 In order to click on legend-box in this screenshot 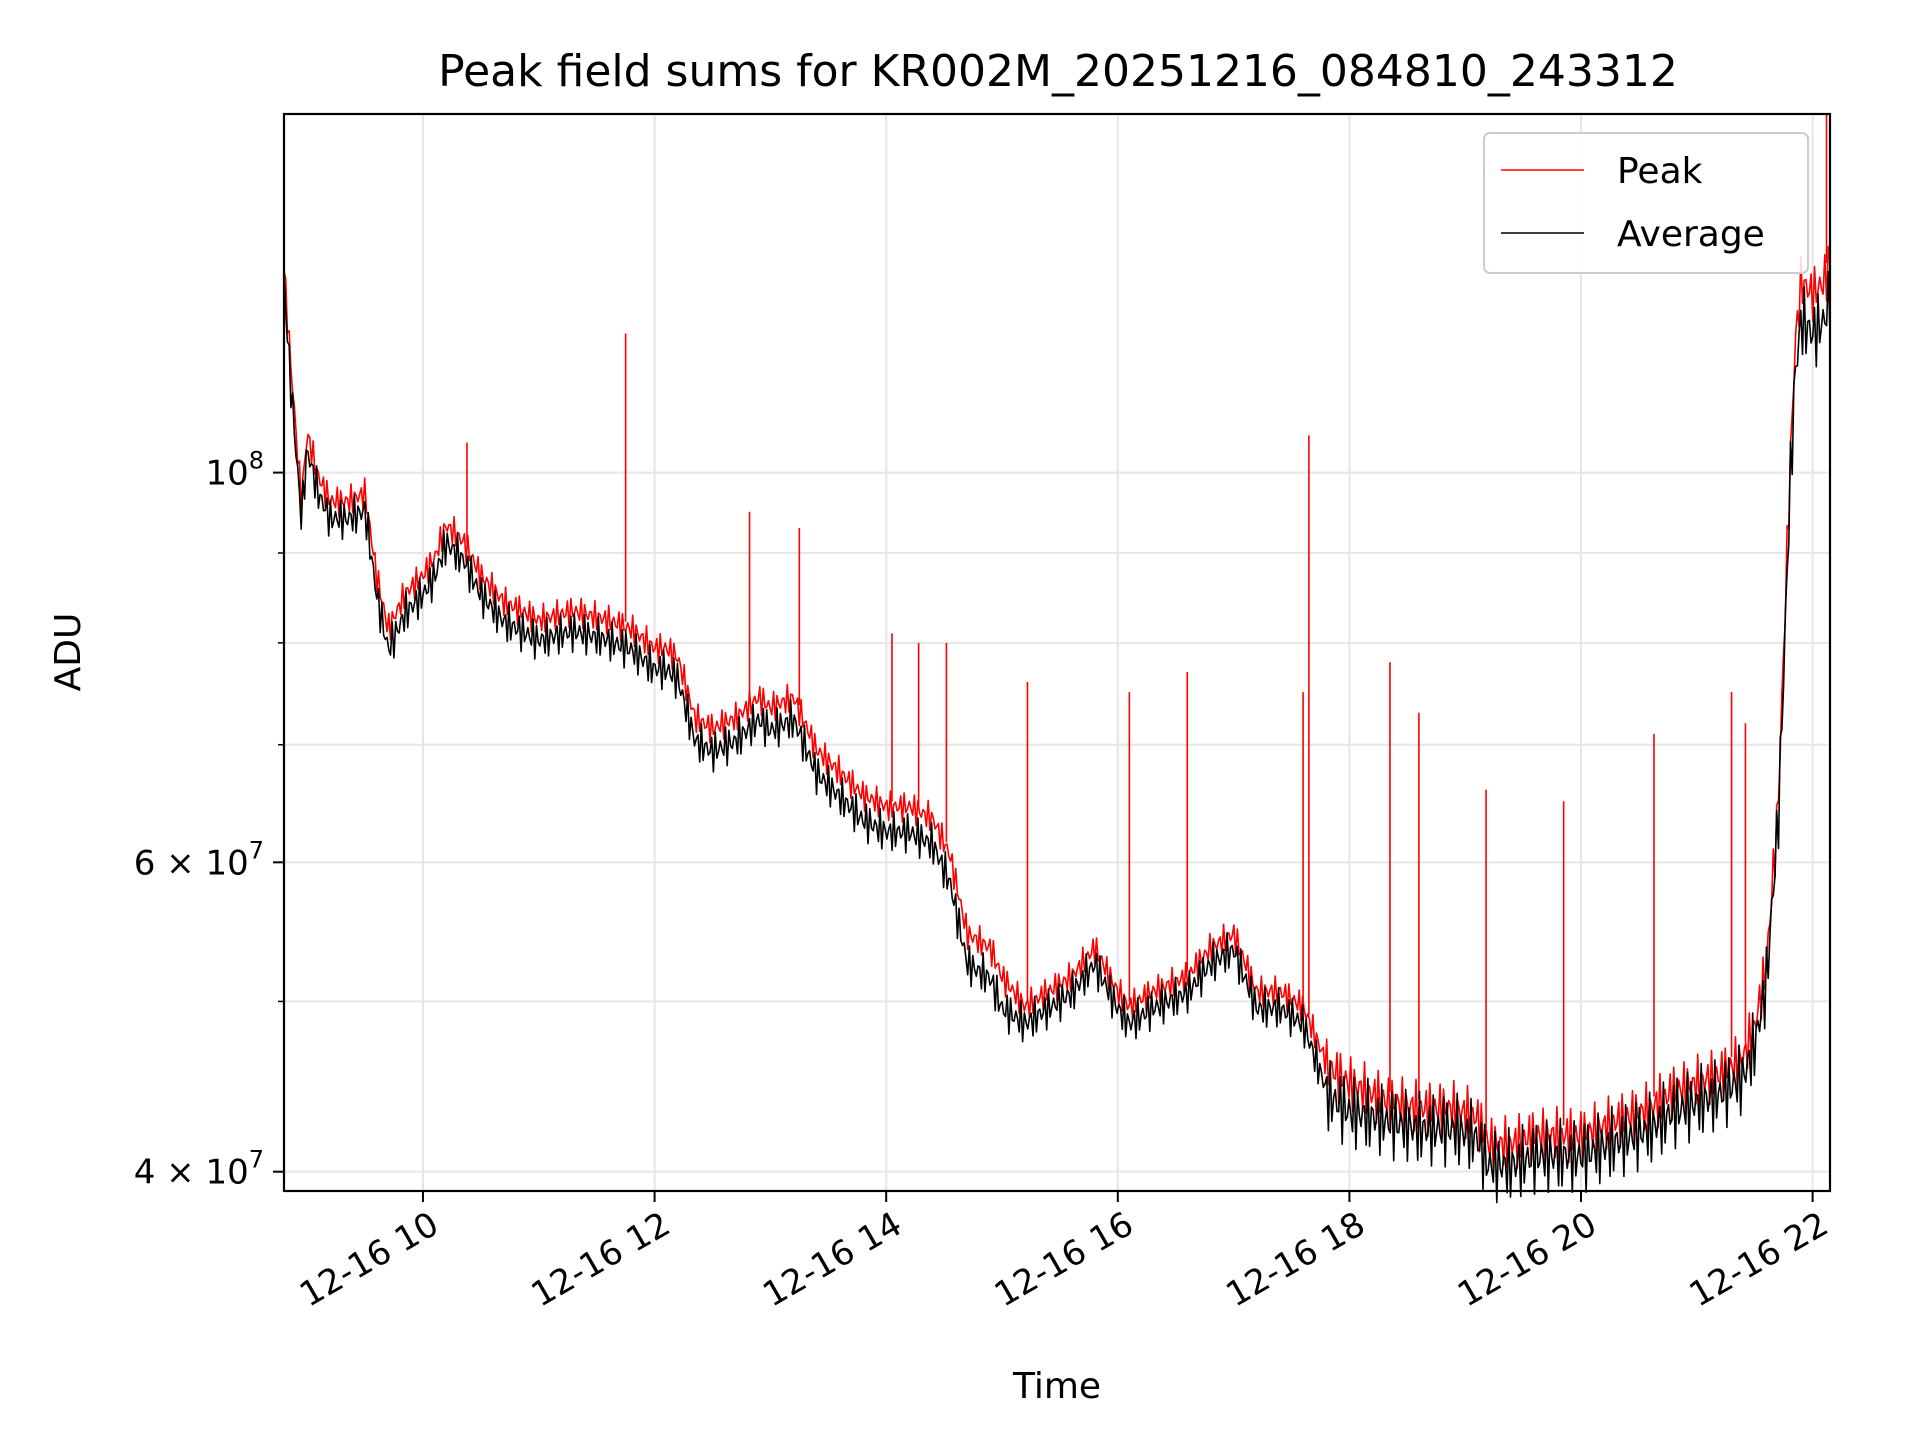, I will do `click(1646, 203)`.